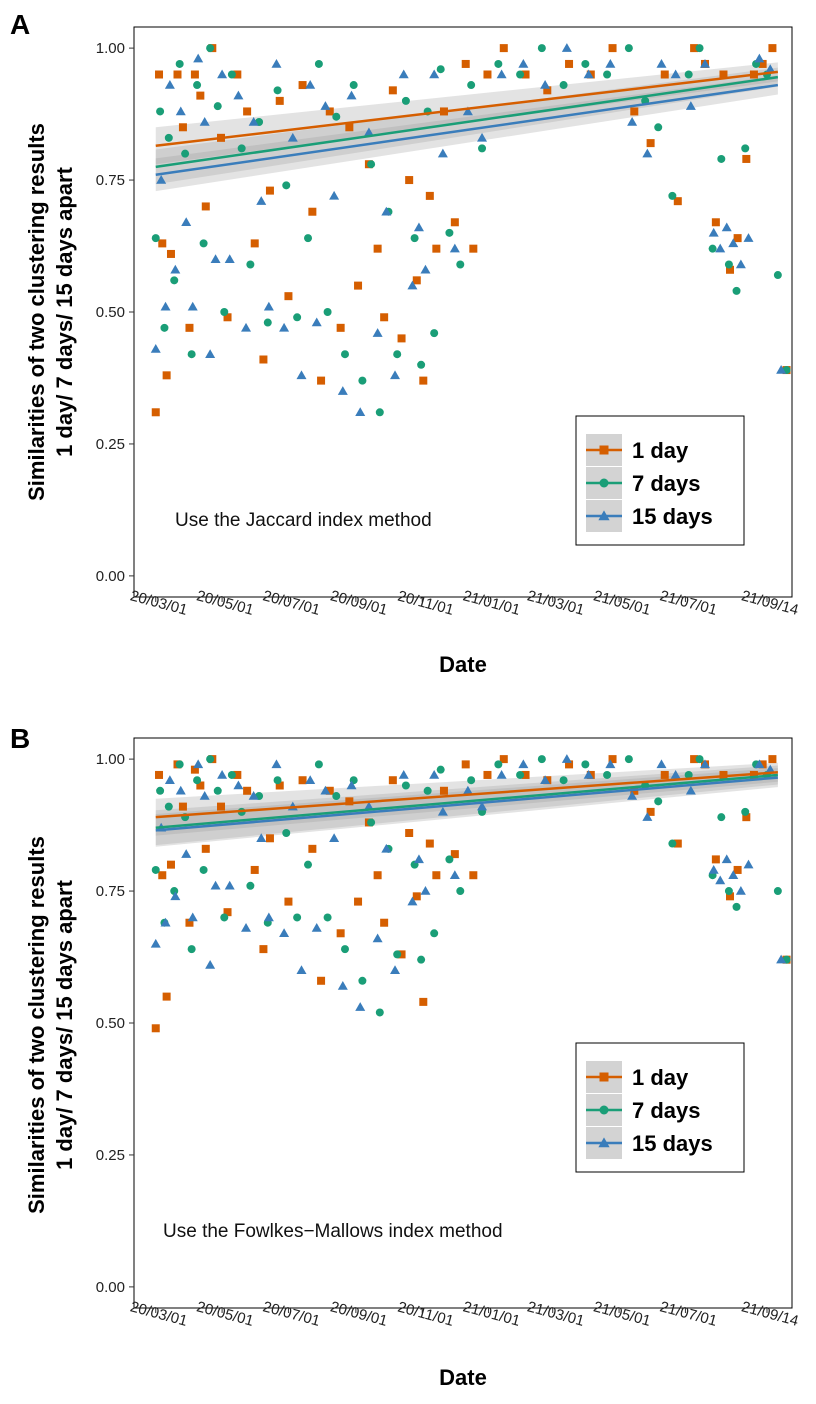 This screenshot has height=1404, width=816. I want to click on y-tick-label: 0.75, so click(110, 891).